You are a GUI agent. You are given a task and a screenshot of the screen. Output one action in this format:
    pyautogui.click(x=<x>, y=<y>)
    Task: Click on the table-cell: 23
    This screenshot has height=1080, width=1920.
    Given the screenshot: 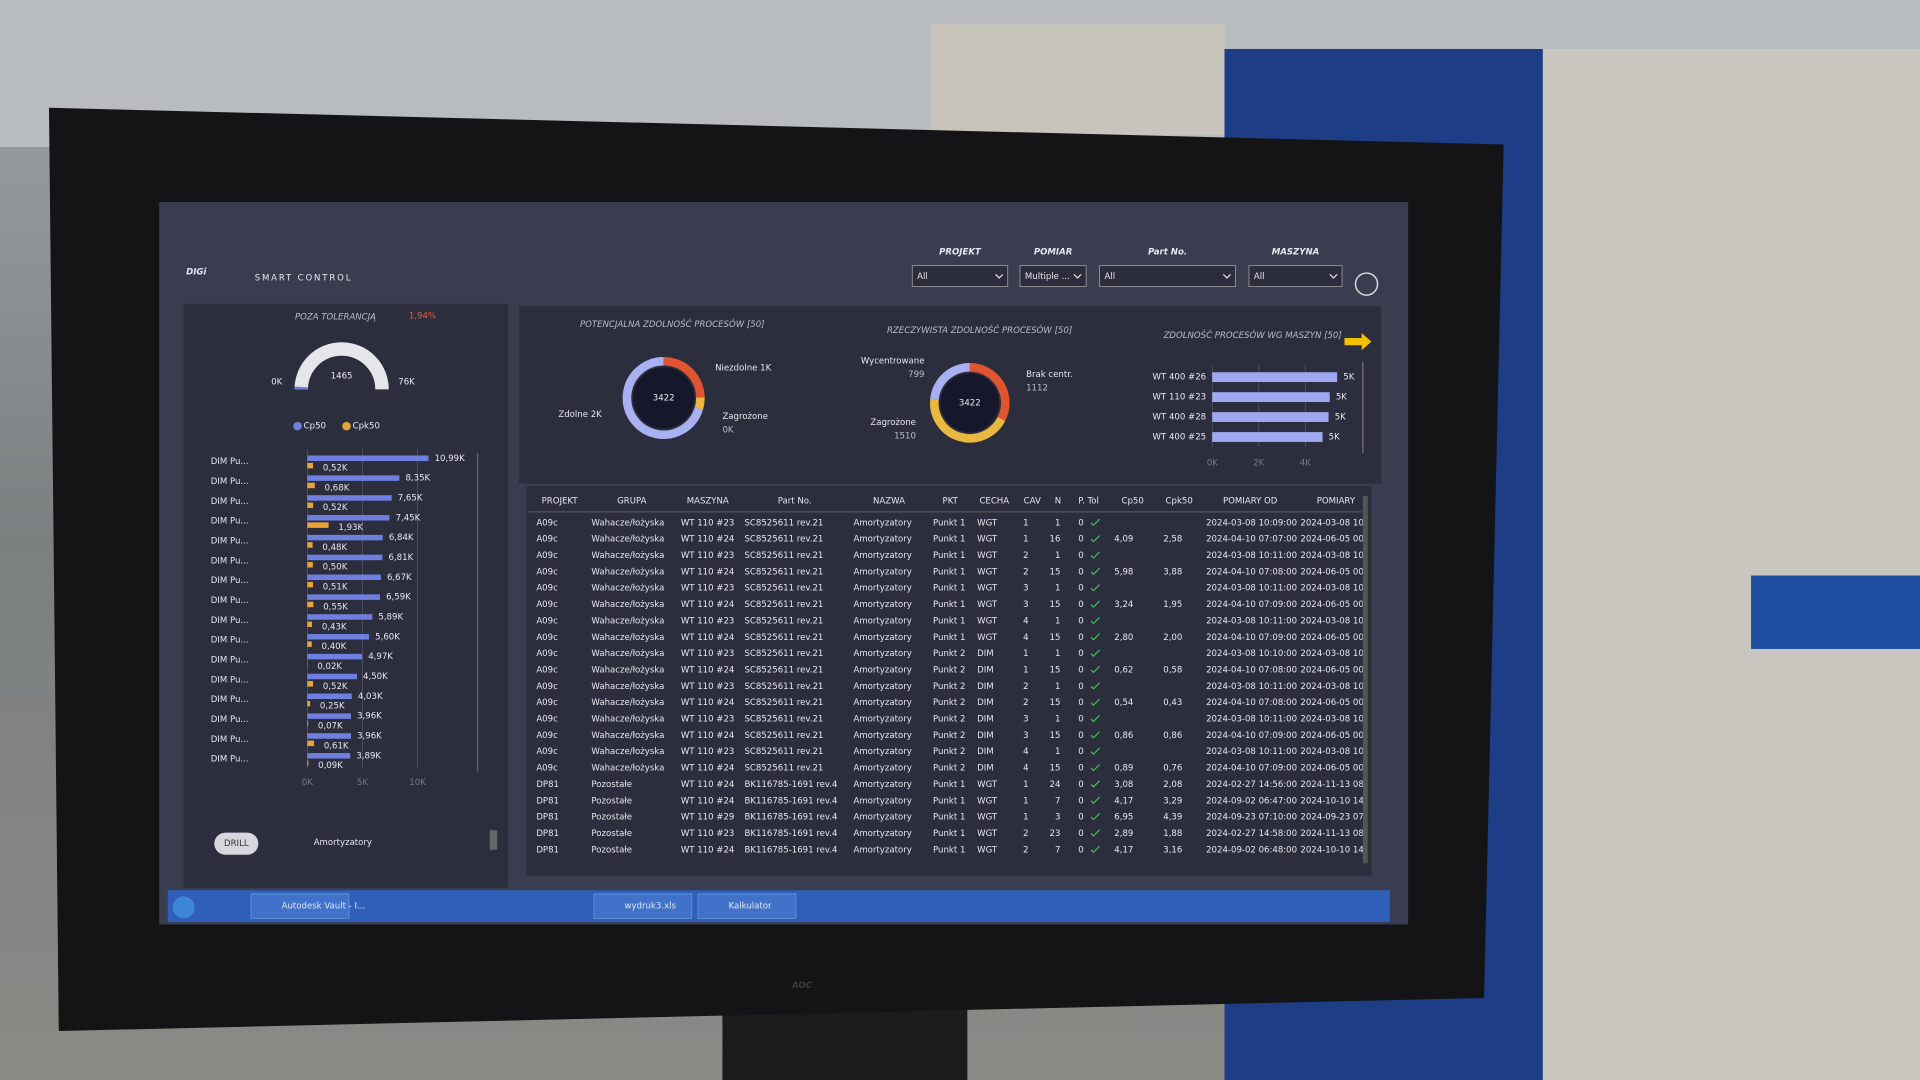 What is the action you would take?
    pyautogui.click(x=1055, y=834)
    